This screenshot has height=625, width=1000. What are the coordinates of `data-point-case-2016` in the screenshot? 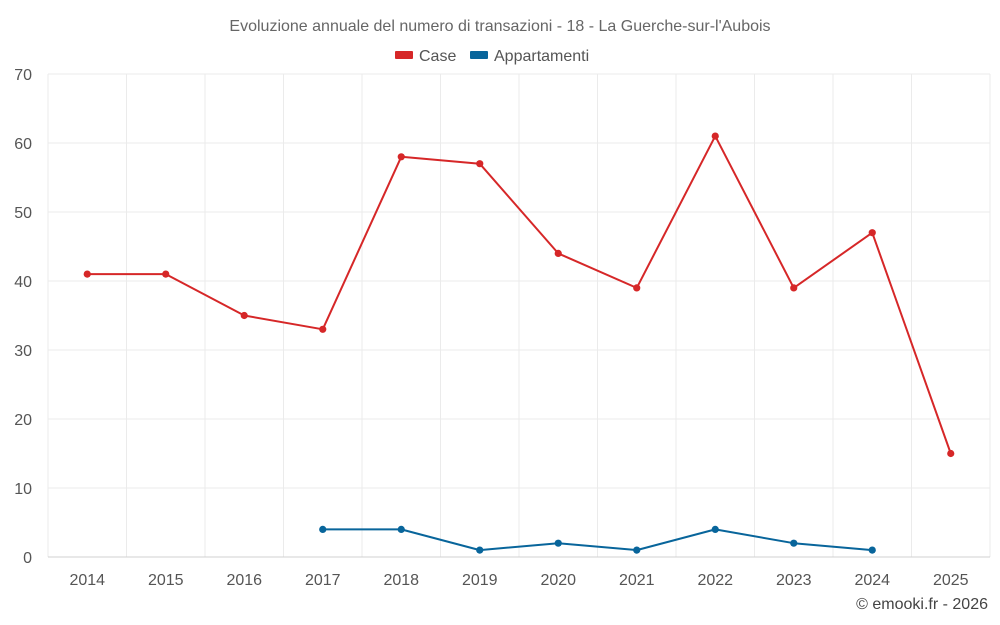 It's located at (244, 315).